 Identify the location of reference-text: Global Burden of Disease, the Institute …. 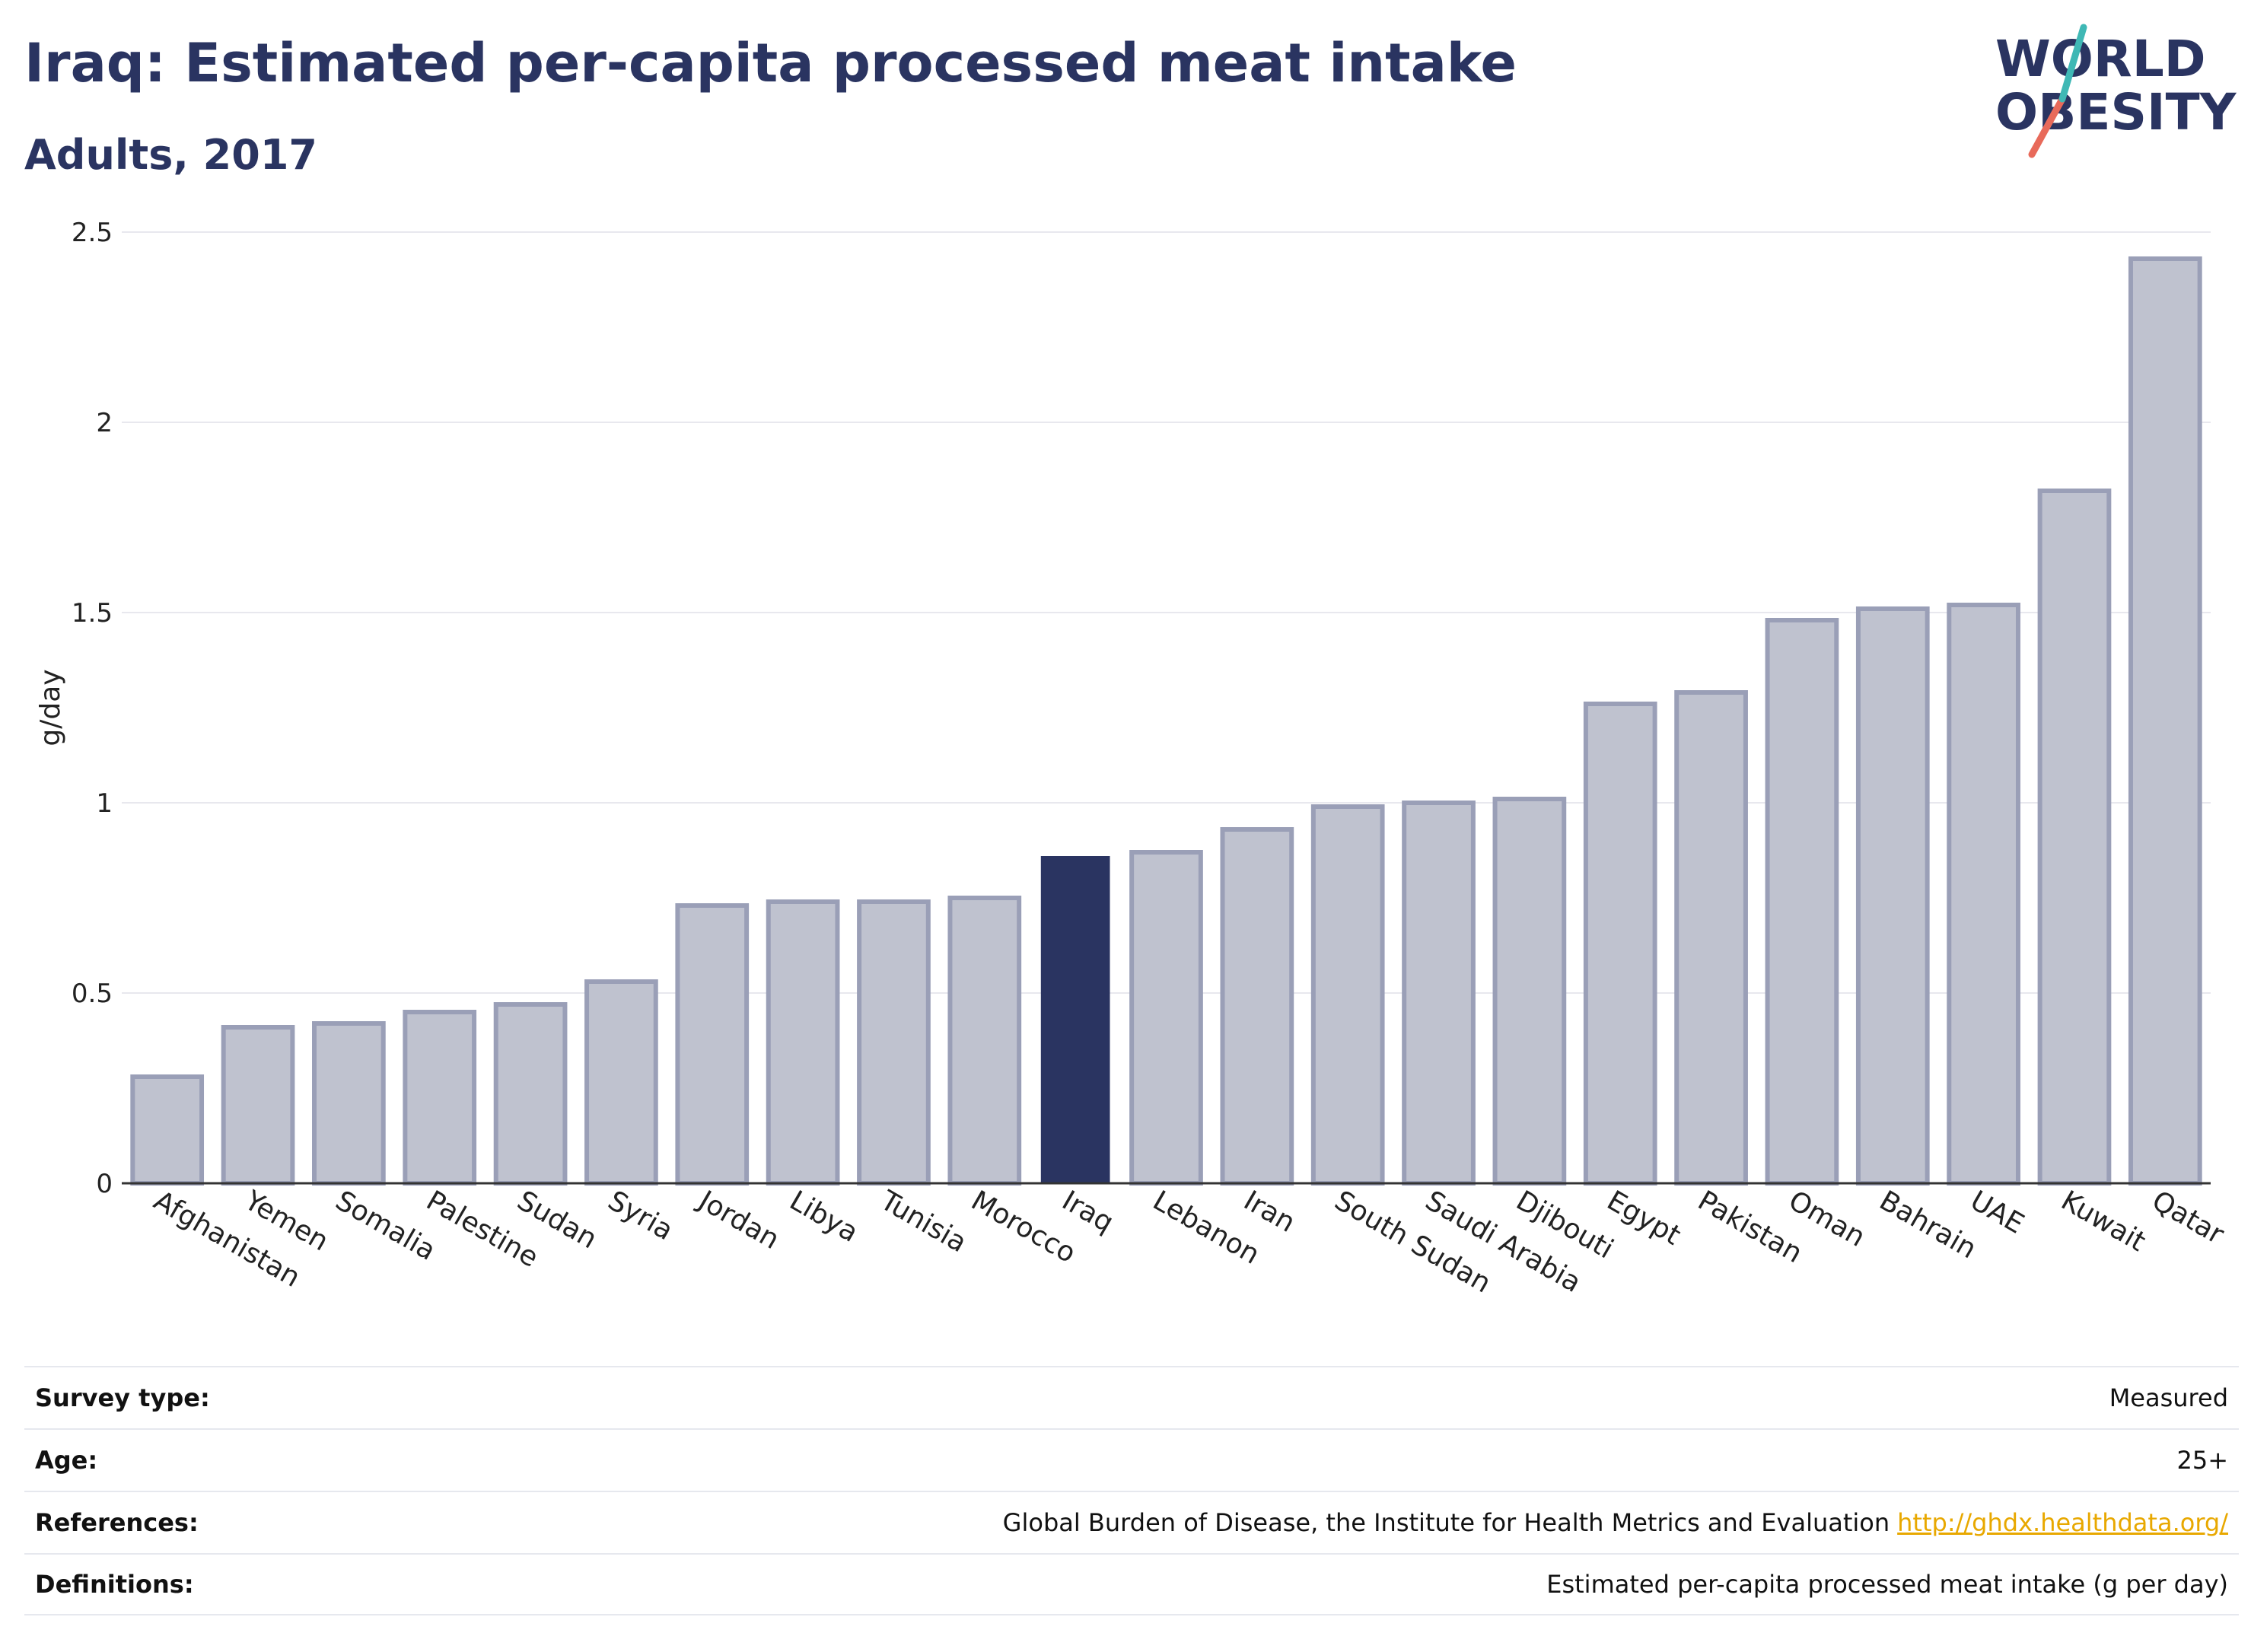
(1446, 1522).